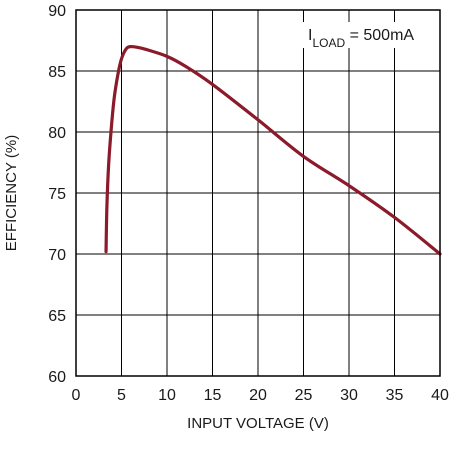 This screenshot has width=450, height=450. I want to click on x-tick-label: 10, so click(167, 395).